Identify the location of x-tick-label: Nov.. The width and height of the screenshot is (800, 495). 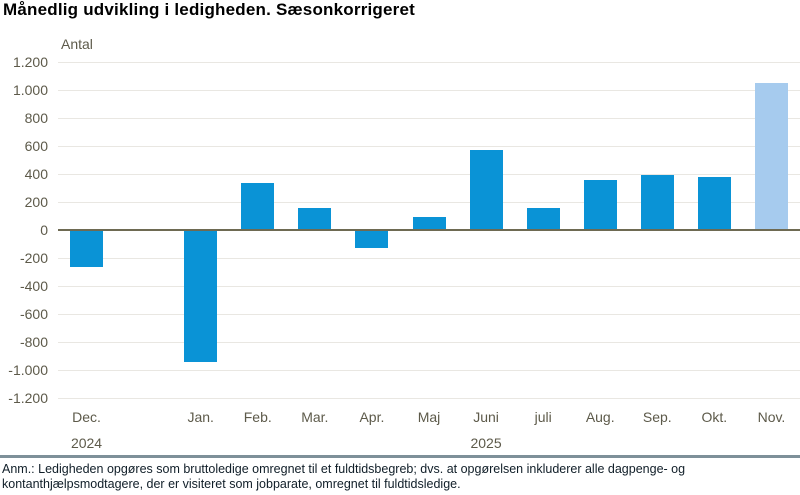
(771, 417).